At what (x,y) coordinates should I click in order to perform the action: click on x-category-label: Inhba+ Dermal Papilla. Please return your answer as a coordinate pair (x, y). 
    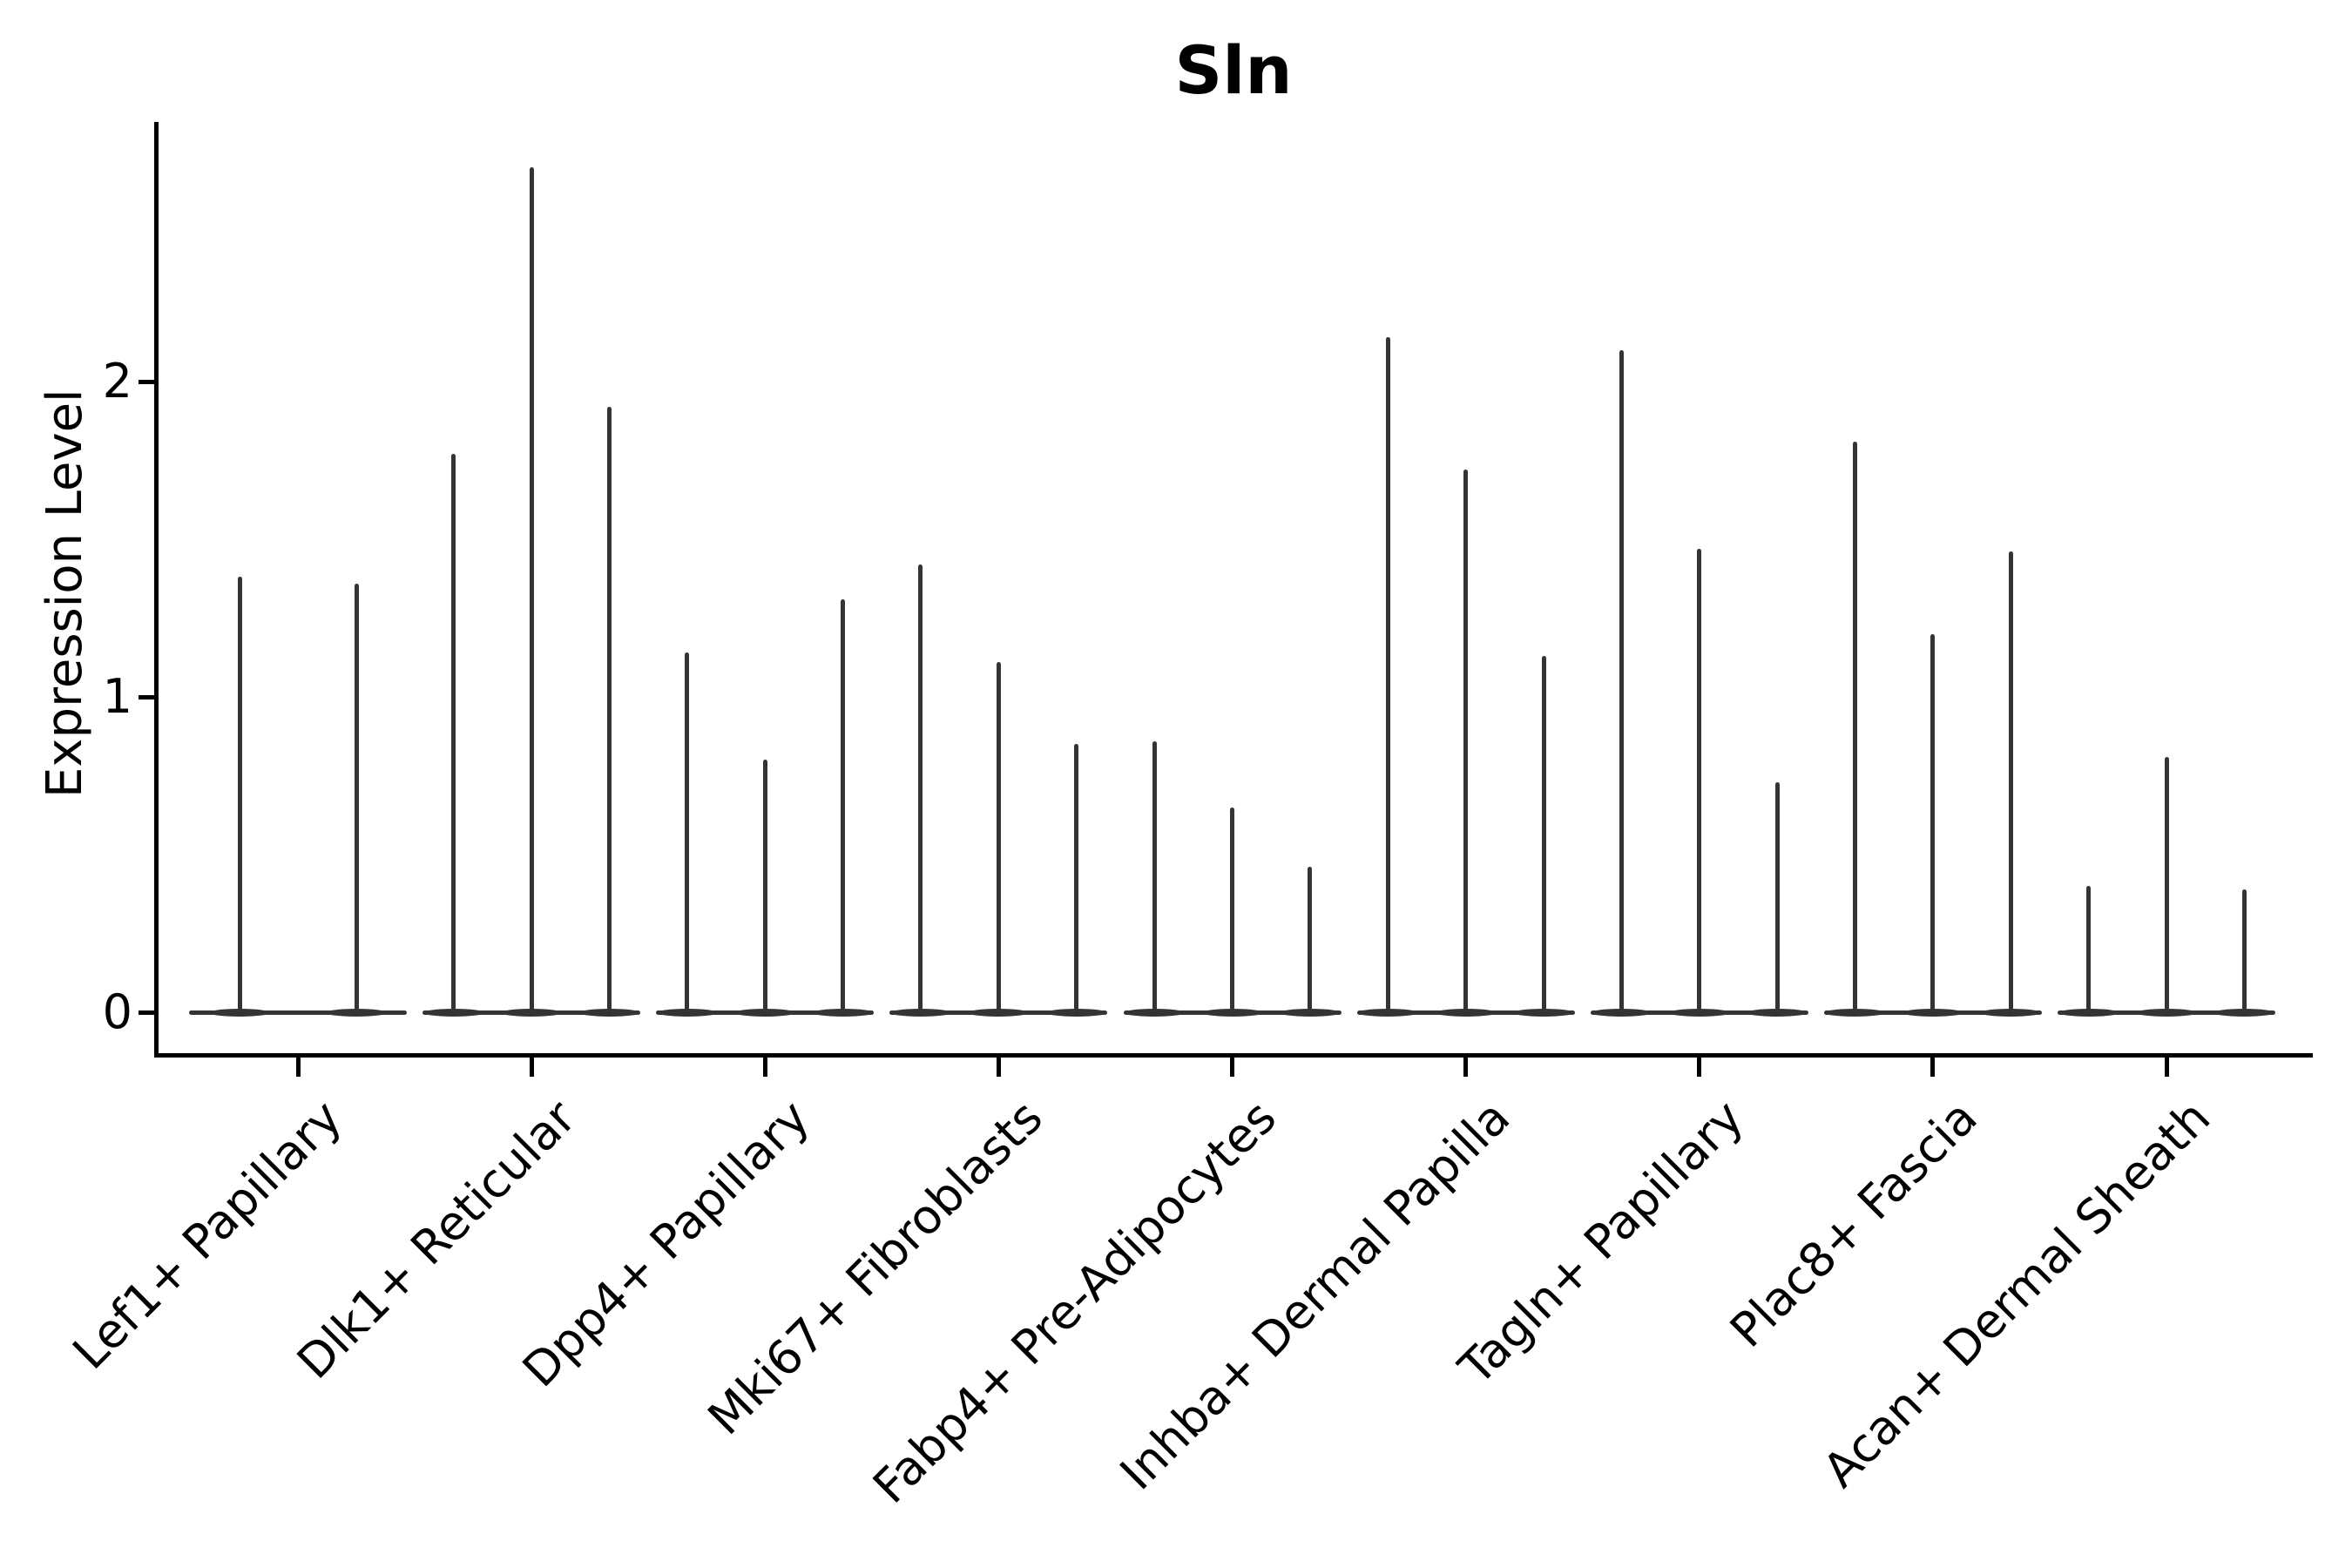
    Looking at the image, I should click on (1315, 1295).